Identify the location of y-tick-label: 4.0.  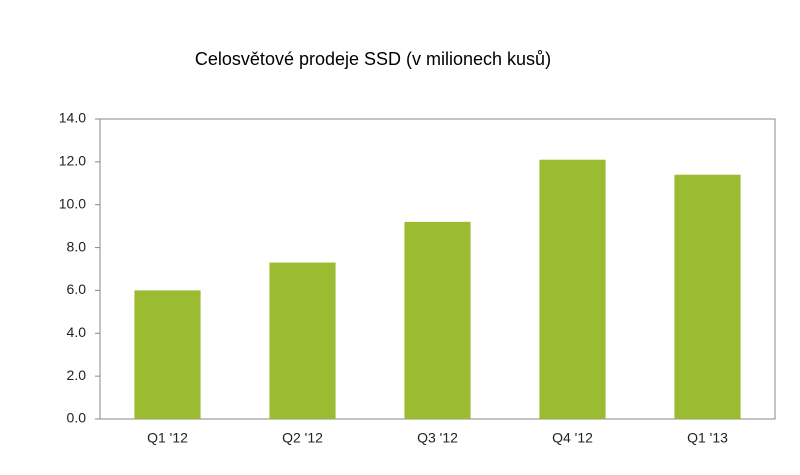
(77, 332).